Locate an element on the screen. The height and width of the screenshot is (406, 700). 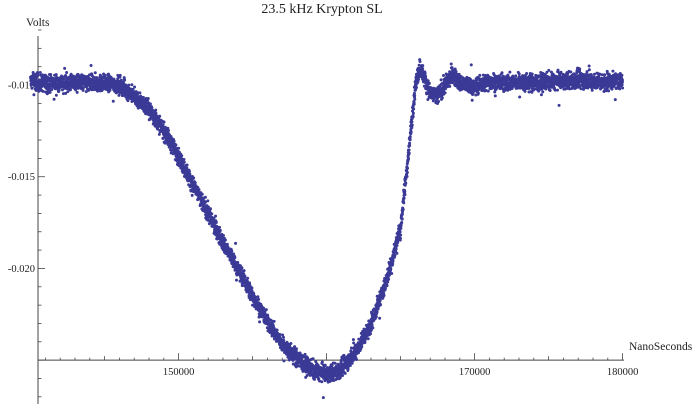
y-axis-title: Volts is located at coordinates (38, 23).